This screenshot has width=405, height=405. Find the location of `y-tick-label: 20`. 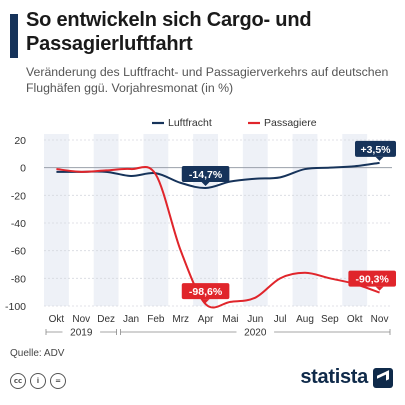

y-tick-label: 20 is located at coordinates (20, 141).